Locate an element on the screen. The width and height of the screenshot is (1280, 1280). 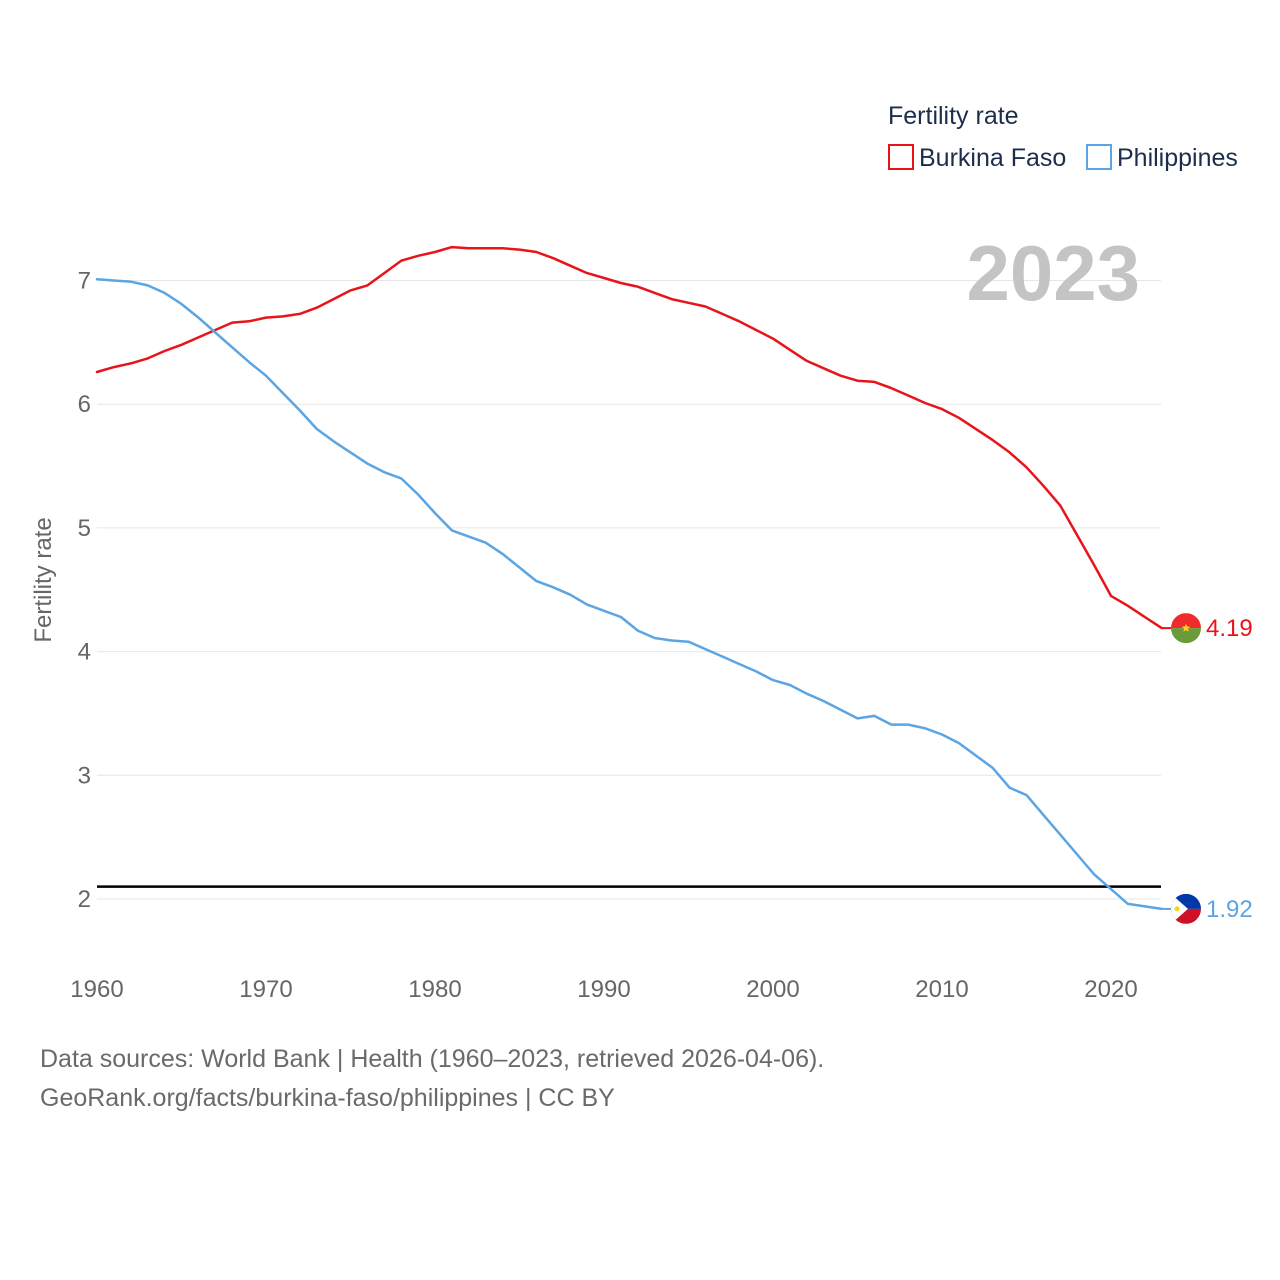
x-tick-label: 1990 is located at coordinates (603, 989).